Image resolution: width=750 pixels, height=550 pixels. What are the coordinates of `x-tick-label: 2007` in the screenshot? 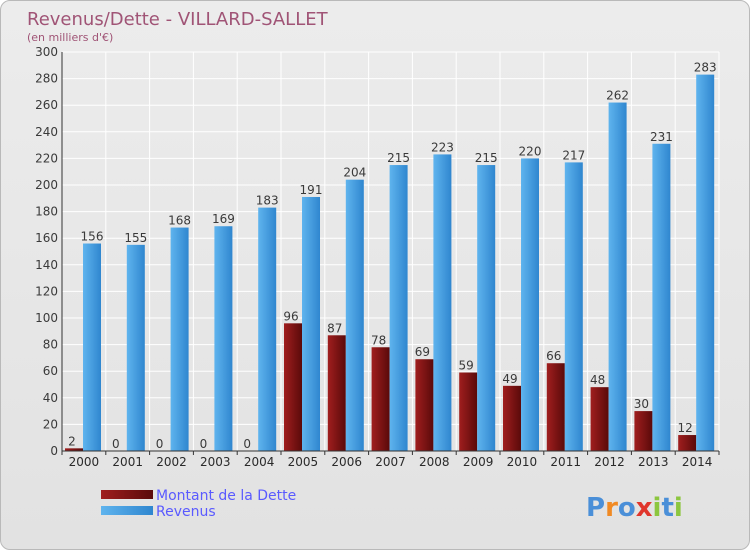 It's located at (390, 462).